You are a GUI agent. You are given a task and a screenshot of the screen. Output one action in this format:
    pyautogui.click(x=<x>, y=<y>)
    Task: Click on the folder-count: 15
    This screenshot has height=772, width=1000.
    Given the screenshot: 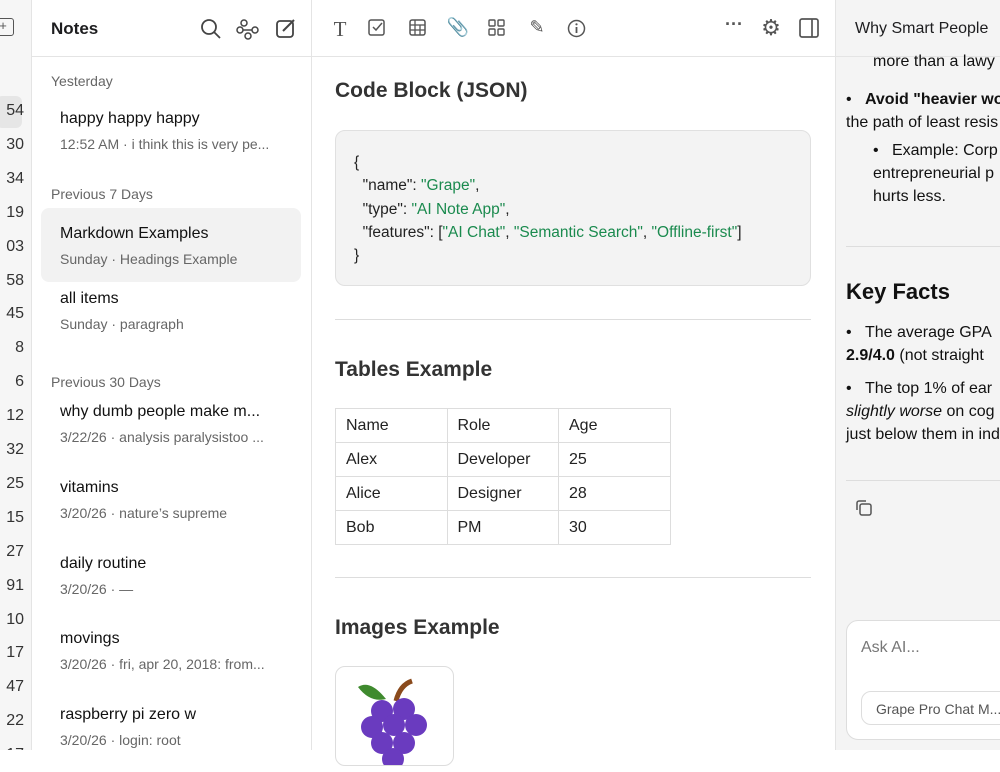 What is the action you would take?
    pyautogui.click(x=15, y=517)
    